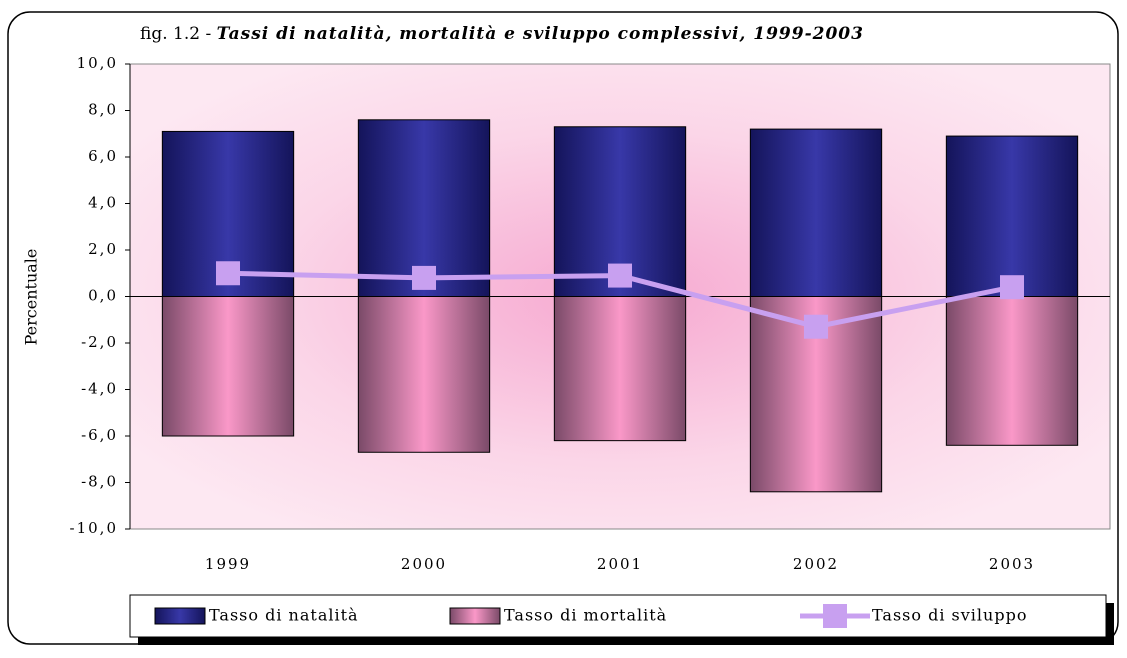 Image resolution: width=1127 pixels, height=658 pixels. Describe the element at coordinates (816, 564) in the screenshot. I see `x-tick-label: 2002` at that location.